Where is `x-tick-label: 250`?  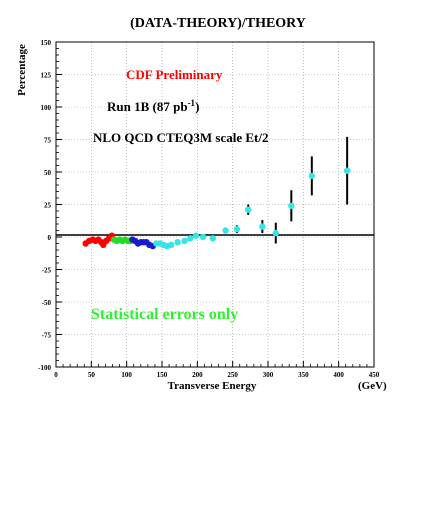
x-tick-label: 250 is located at coordinates (232, 375).